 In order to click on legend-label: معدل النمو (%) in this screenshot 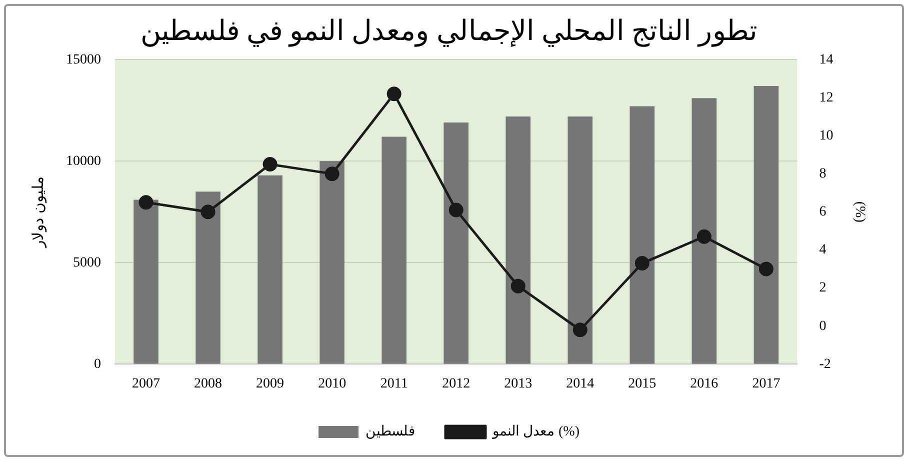, I will do `click(536, 432)`.